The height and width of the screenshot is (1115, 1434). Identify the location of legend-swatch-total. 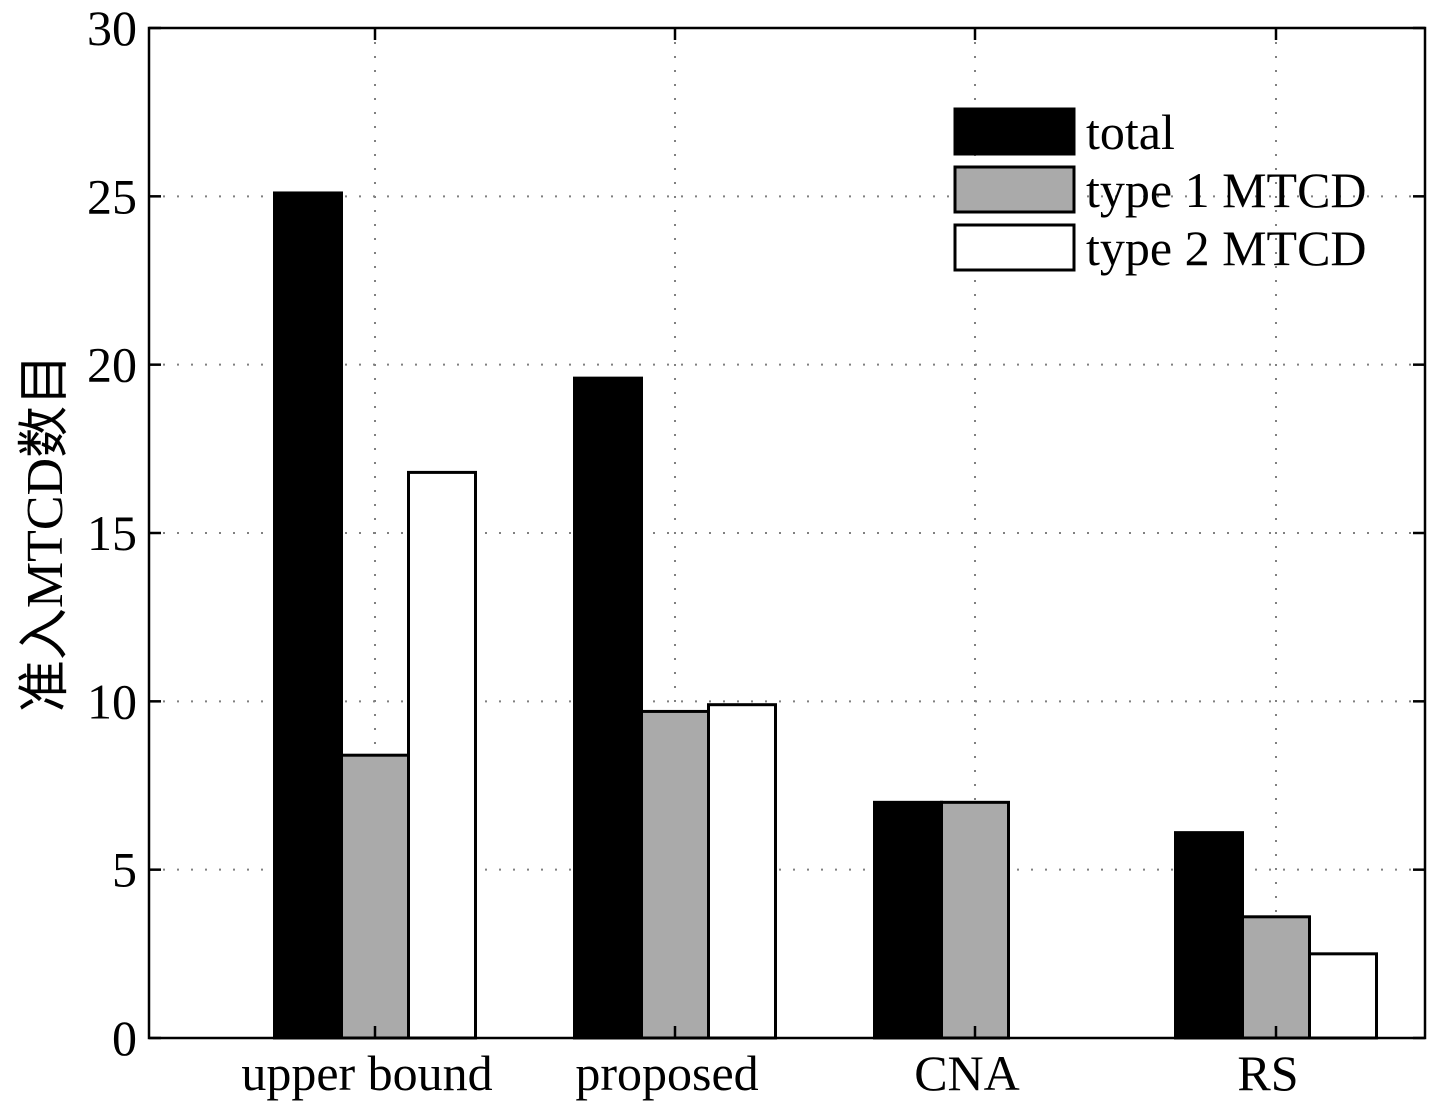
(1014, 131).